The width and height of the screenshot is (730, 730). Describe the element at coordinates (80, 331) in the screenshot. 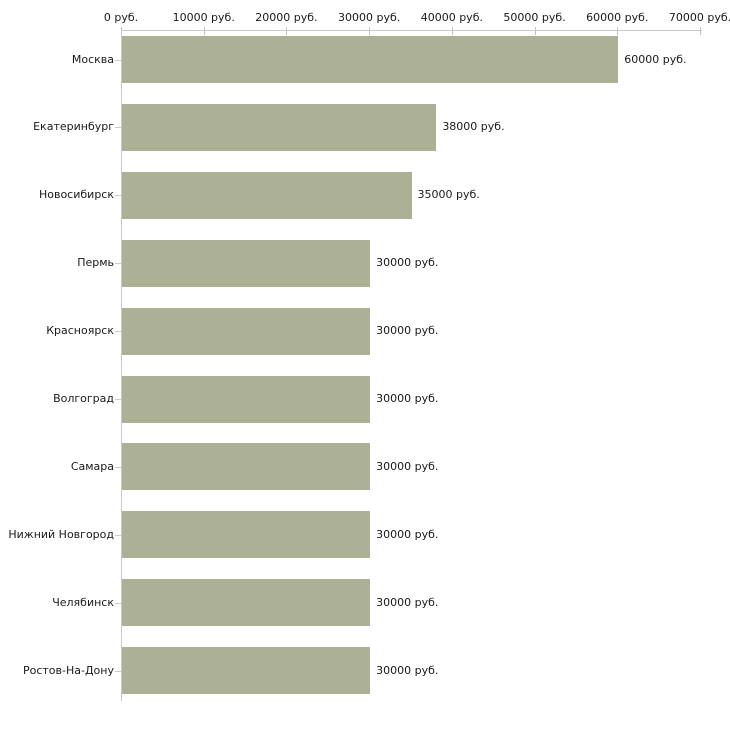

I see `category-label: Красноярск` at that location.